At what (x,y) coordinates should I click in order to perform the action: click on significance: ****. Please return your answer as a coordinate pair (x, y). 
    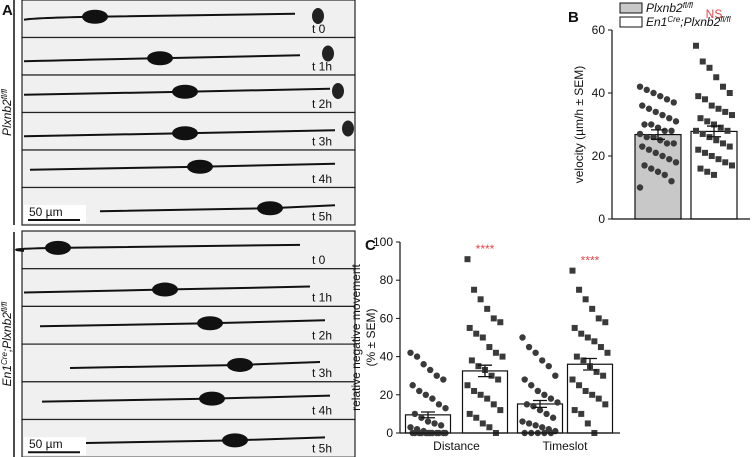
    Looking at the image, I should click on (590, 261).